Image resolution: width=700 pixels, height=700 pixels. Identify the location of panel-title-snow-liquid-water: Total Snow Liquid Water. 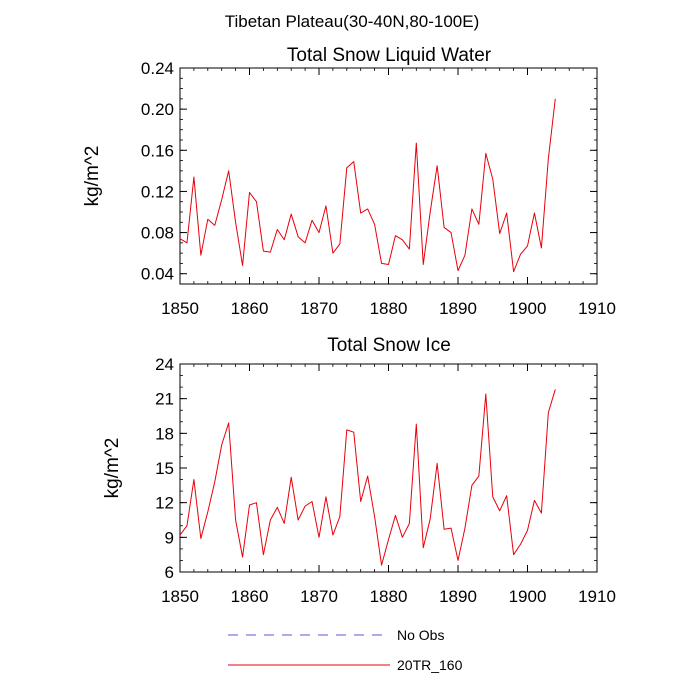
(389, 55).